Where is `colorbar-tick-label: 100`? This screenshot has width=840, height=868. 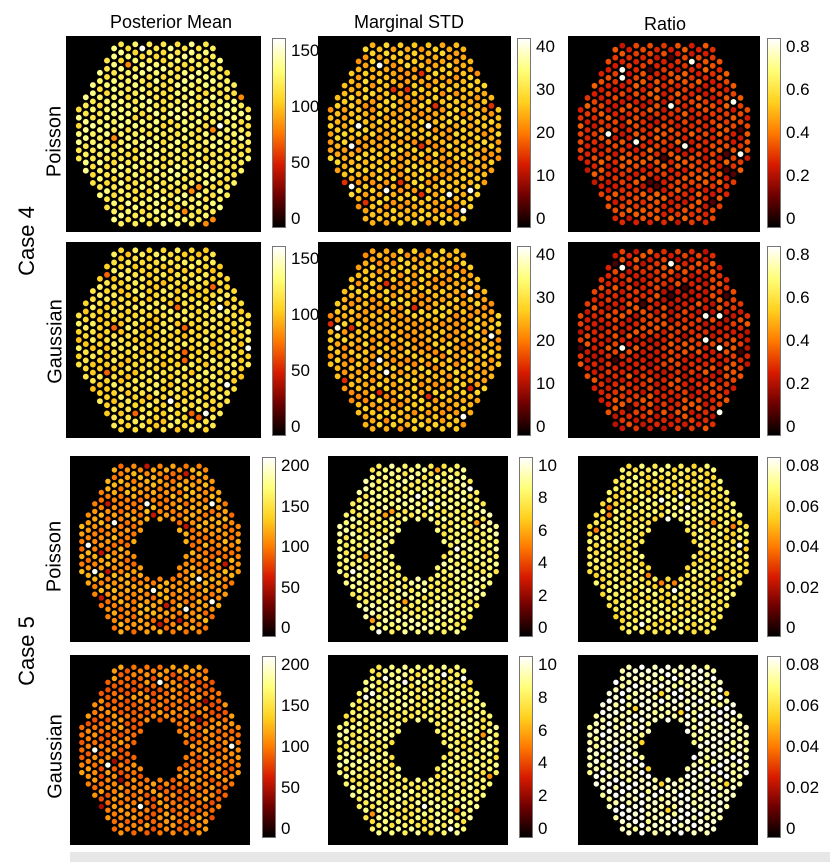 colorbar-tick-label: 100 is located at coordinates (295, 746).